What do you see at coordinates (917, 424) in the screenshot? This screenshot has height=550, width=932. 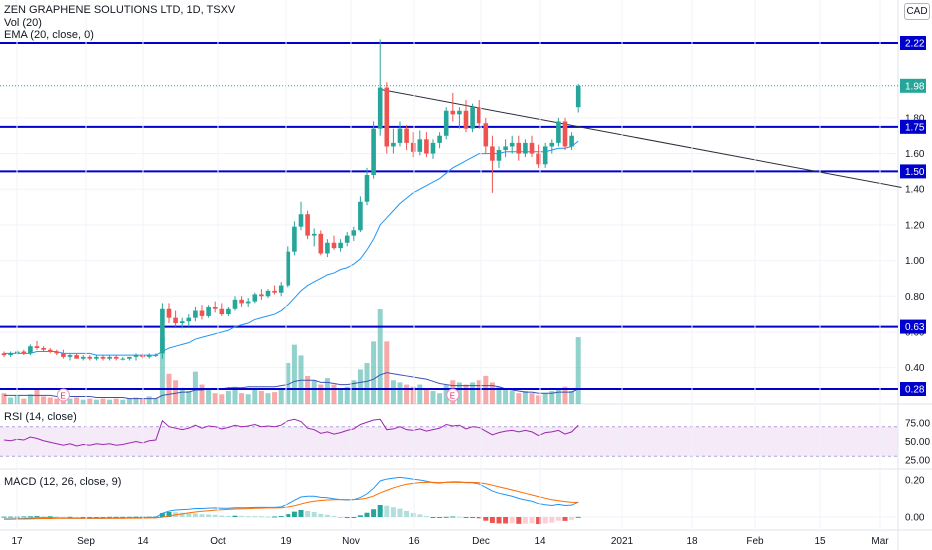 I see `rsi-tick-label: 75.00` at bounding box center [917, 424].